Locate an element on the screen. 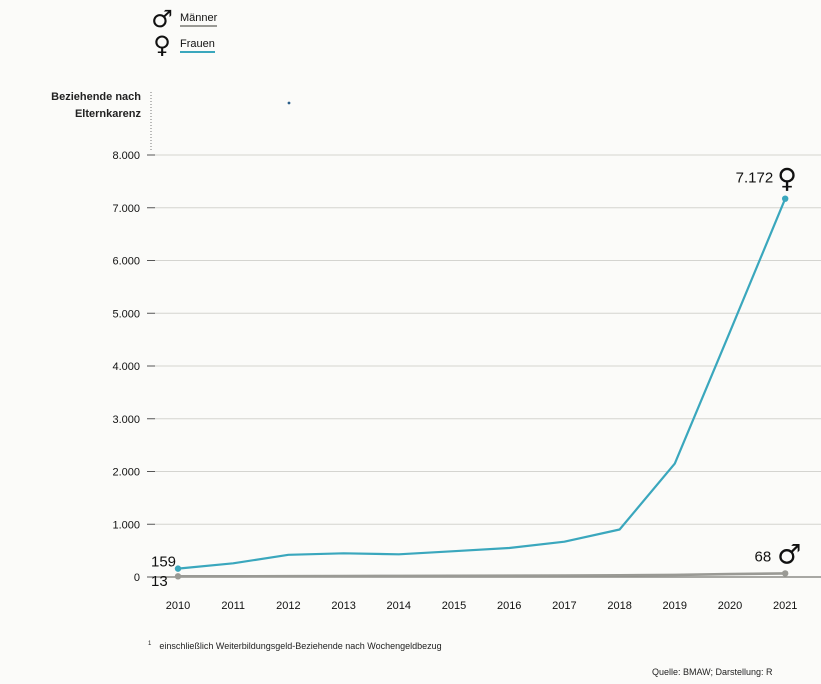 Image resolution: width=821 pixels, height=684 pixels. y-tick-label-0: 0 is located at coordinates (137, 578).